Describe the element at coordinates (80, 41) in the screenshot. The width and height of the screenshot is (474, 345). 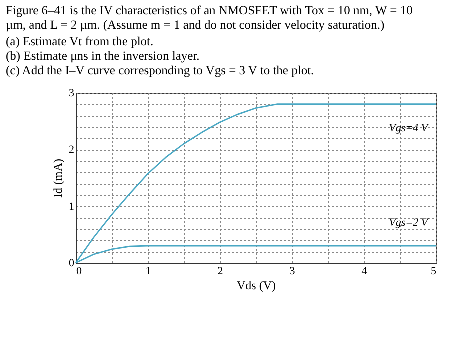
I see `text: (a) Estimate Vt from the plot.` at that location.